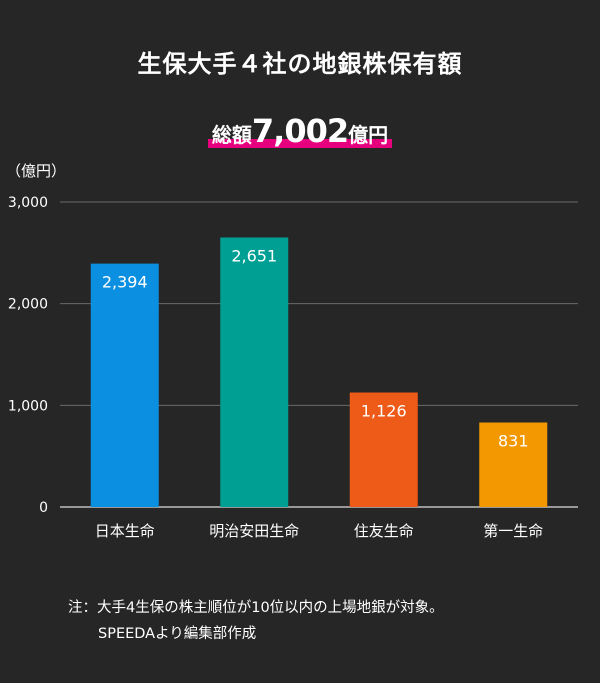 The height and width of the screenshot is (683, 600). What do you see at coordinates (28, 305) in the screenshot?
I see `y-tick-label: 2,000` at bounding box center [28, 305].